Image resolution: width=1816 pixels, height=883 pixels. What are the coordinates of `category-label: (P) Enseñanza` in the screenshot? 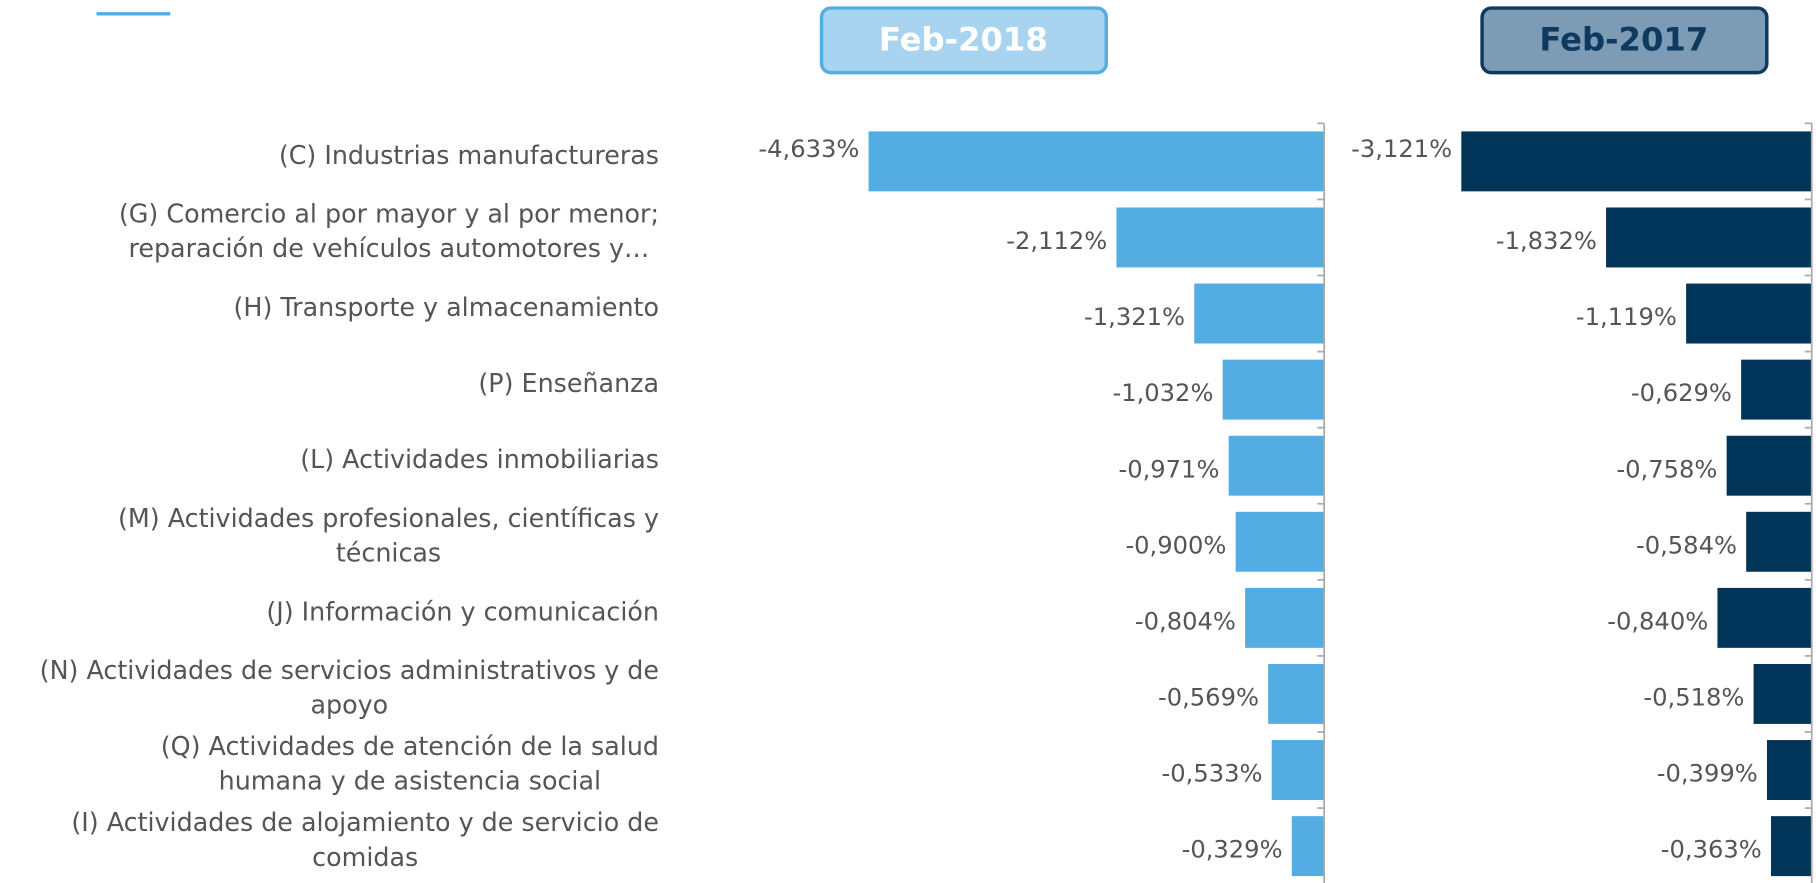 It's located at (568, 383).